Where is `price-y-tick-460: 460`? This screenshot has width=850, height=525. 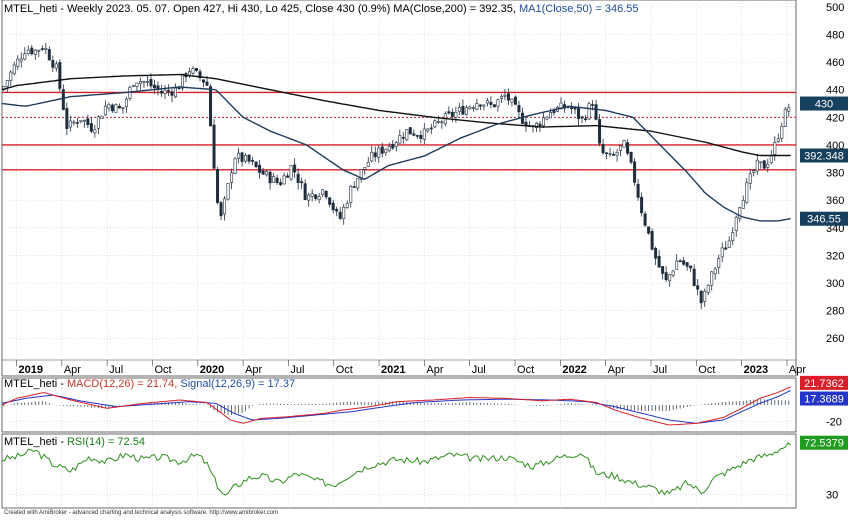
price-y-tick-460: 460 is located at coordinates (835, 63).